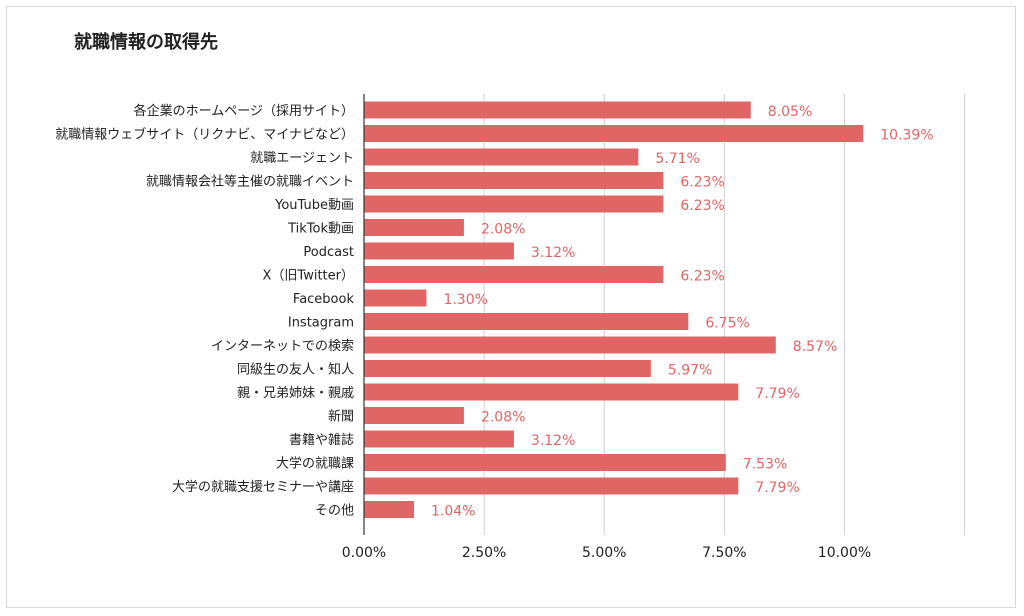 The image size is (1024, 616). Describe the element at coordinates (604, 553) in the screenshot. I see `x-tick-label: 5.00%` at that location.